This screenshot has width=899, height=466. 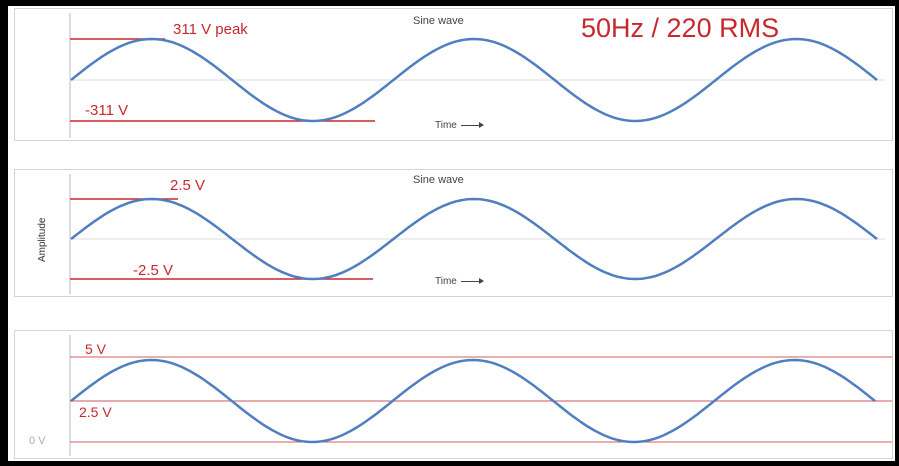 I want to click on y-axis-label: Amplitude, so click(x=42, y=239).